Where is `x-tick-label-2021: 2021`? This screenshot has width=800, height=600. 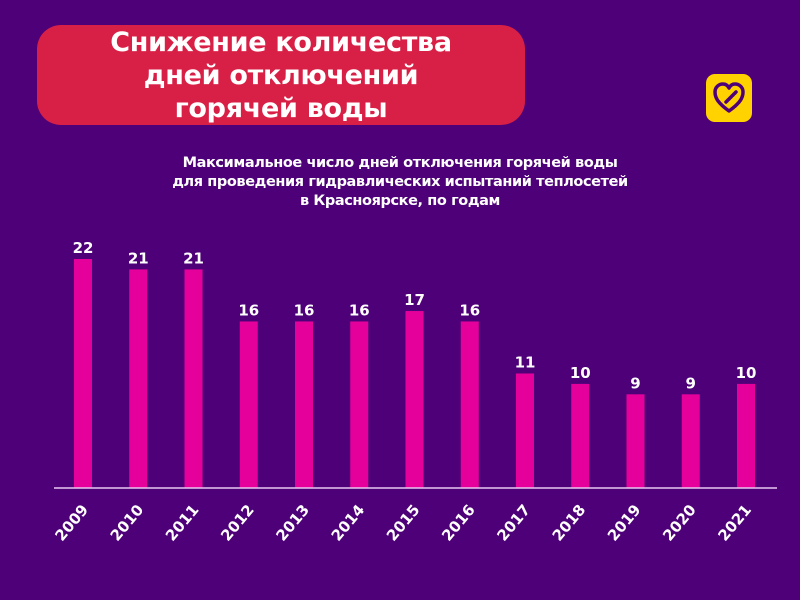
x-tick-label-2021: 2021 is located at coordinates (734, 523).